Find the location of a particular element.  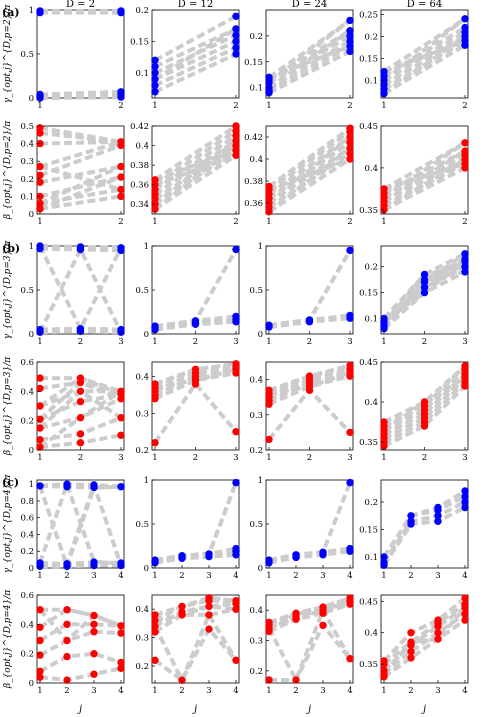

y-axis-label: γ_{opt,j}^{D,p=3}/π is located at coordinates (8, 290).